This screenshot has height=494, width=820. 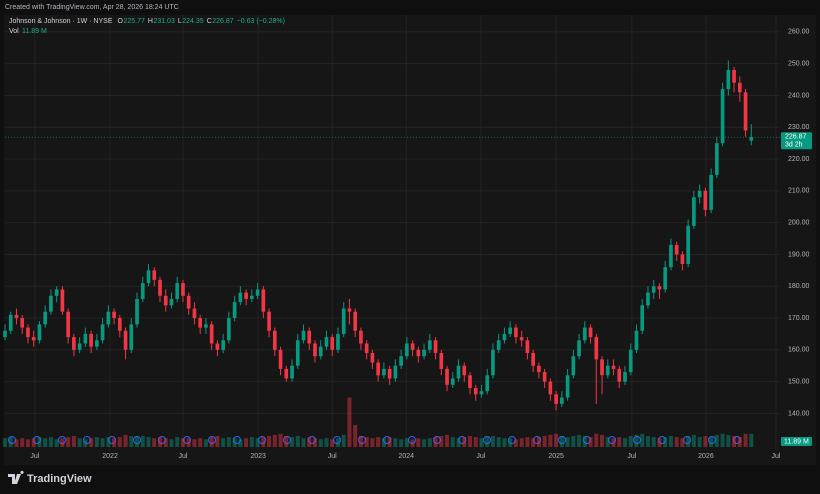 What do you see at coordinates (799, 350) in the screenshot?
I see `y-tick-label: 160.00` at bounding box center [799, 350].